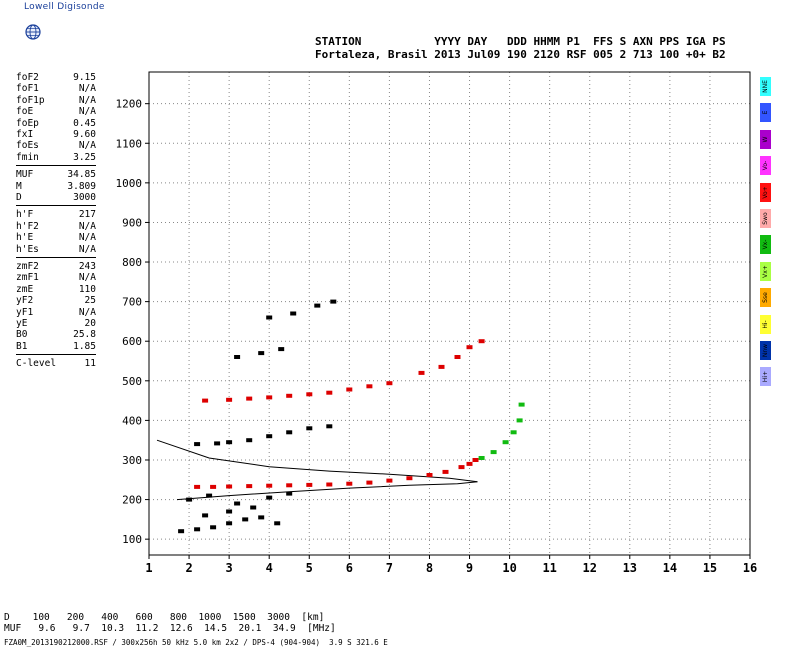 The width and height of the screenshot is (800, 650). Describe the element at coordinates (148, 568) in the screenshot. I see `x-tick-label: 1` at that location.